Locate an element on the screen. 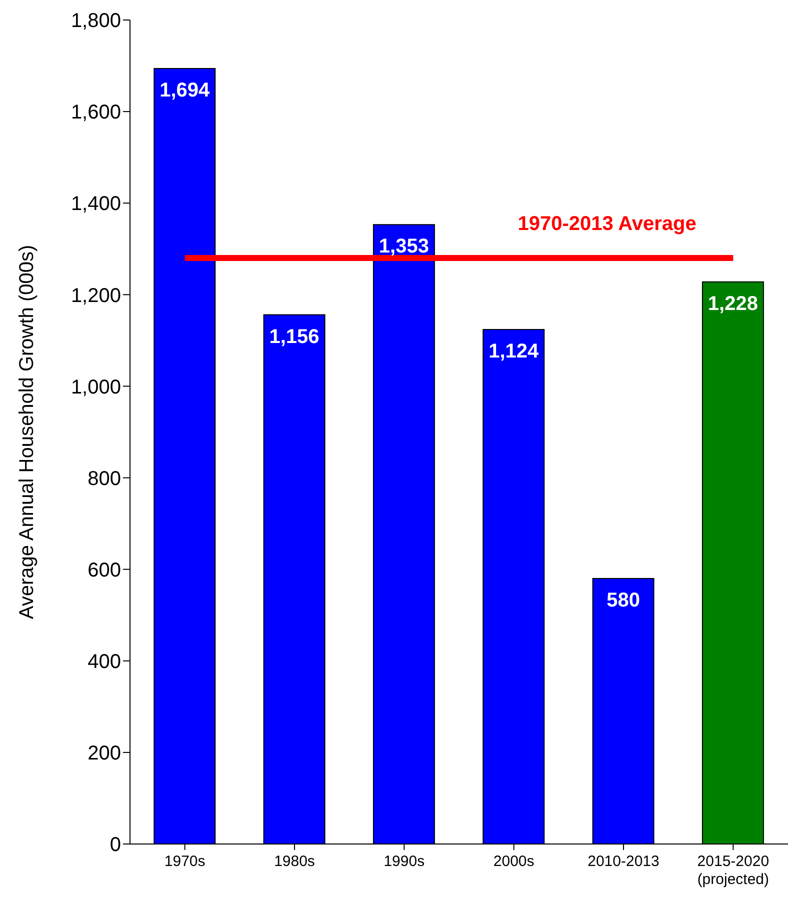 The image size is (788, 899). y-tick-label: 0 is located at coordinates (115, 845).